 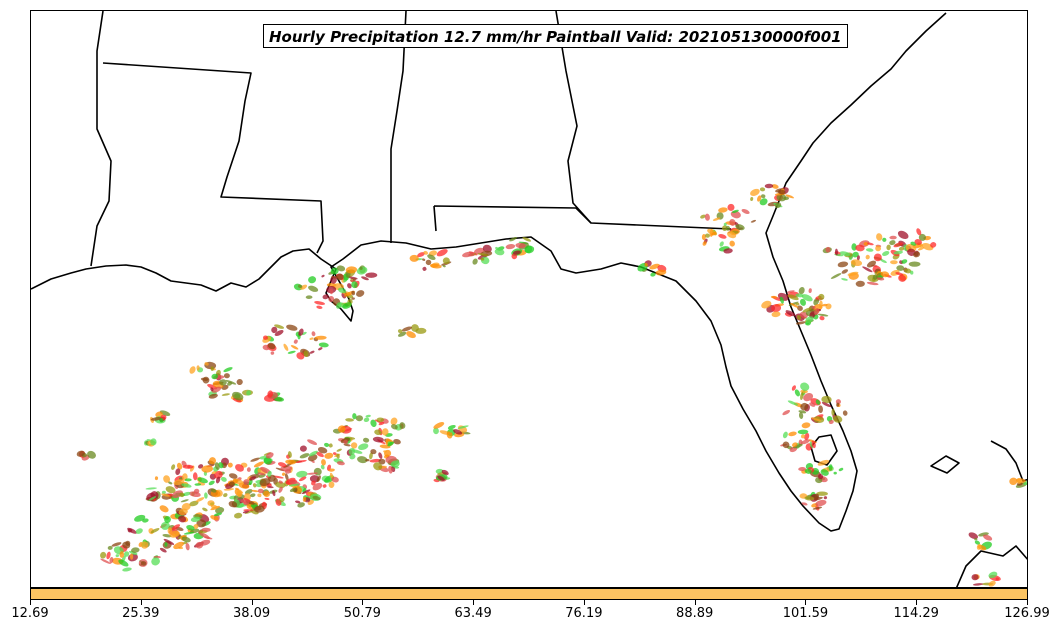 What do you see at coordinates (1027, 613) in the screenshot?
I see `colorbar-tick-label: 126.99` at bounding box center [1027, 613].